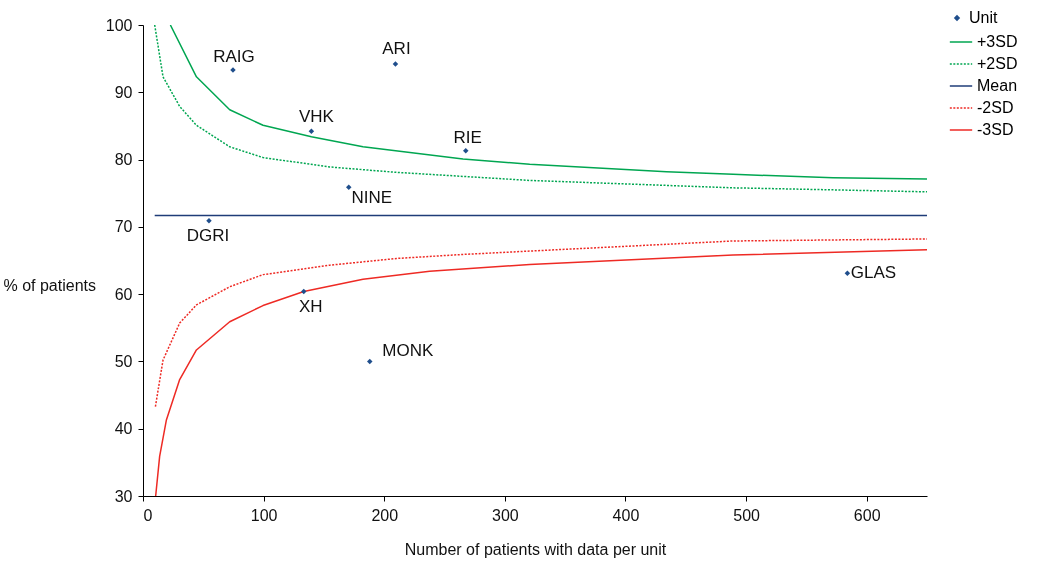 This screenshot has width=1045, height=567. I want to click on legend-label: Unit, so click(984, 17).